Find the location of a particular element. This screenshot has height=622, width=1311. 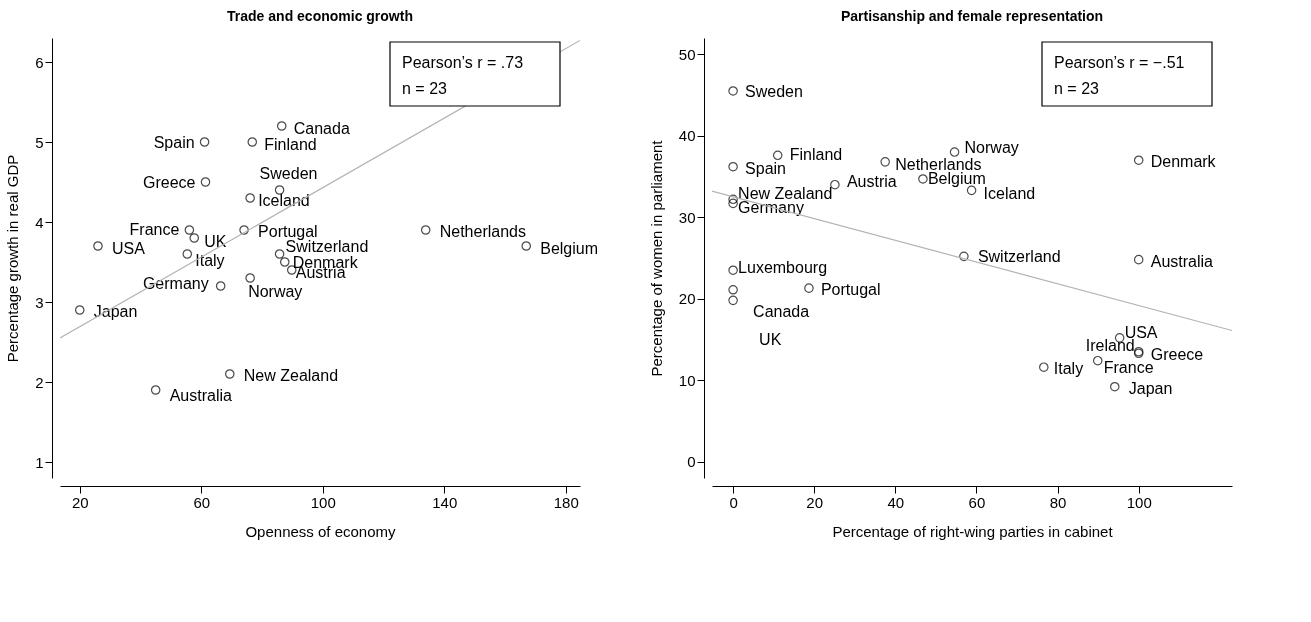

data-label: Luxembourg is located at coordinates (783, 268).